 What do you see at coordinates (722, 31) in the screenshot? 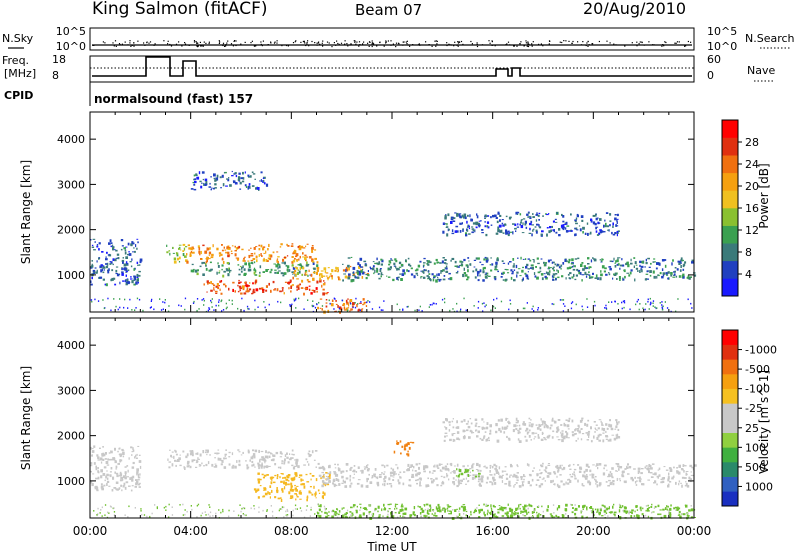
I see `noise-tick-hi-right: 10^5` at bounding box center [722, 31].